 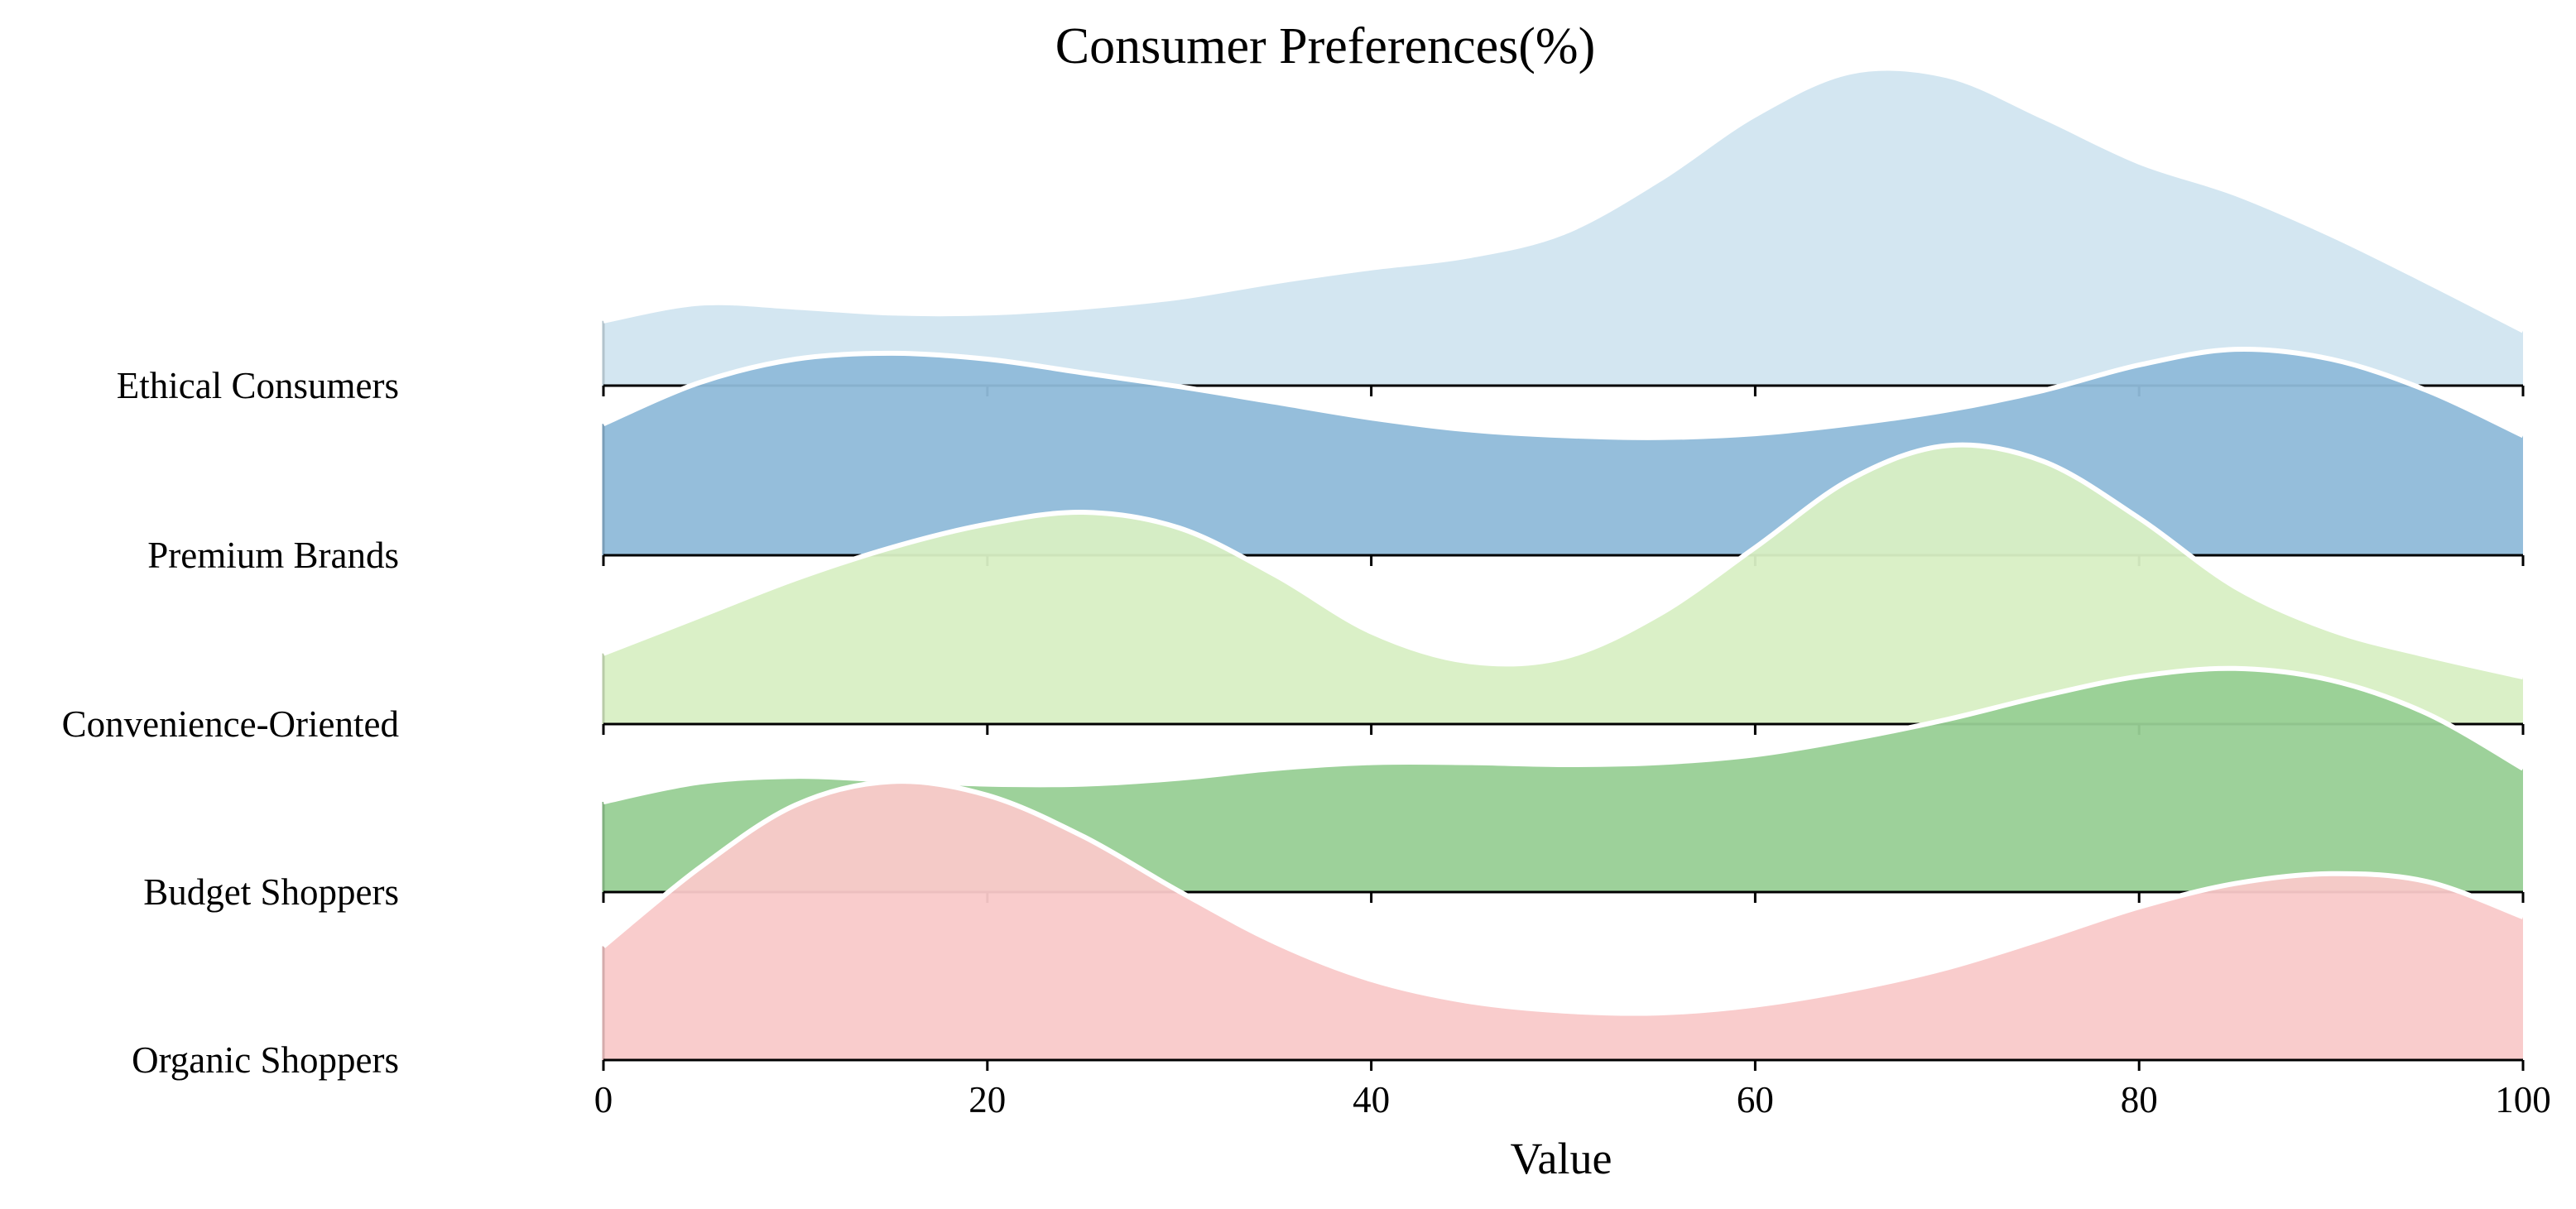 I want to click on row-label: Ethical Consumers, so click(x=258, y=385).